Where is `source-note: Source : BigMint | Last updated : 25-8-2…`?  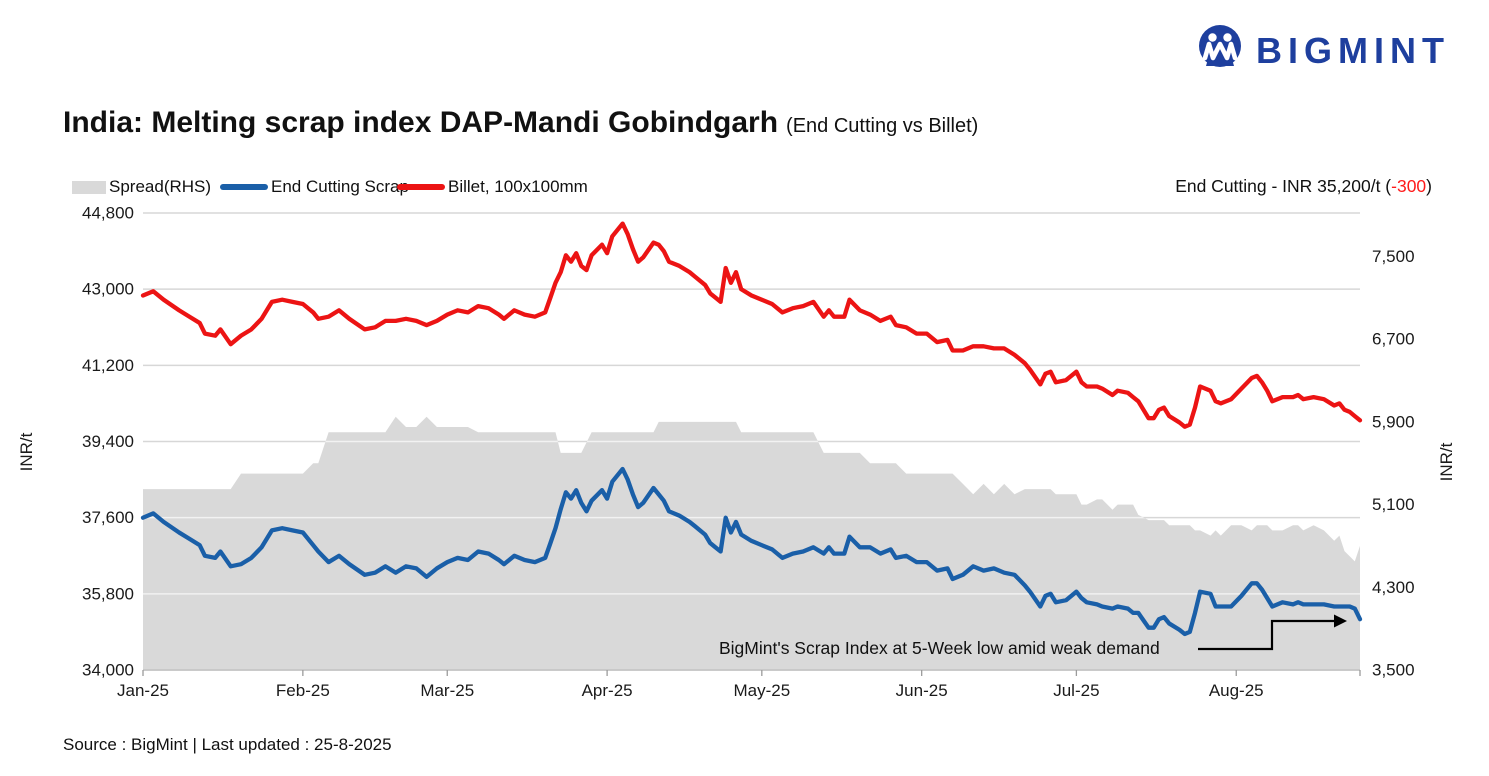 source-note: Source : BigMint | Last updated : 25-8-2… is located at coordinates (227, 744).